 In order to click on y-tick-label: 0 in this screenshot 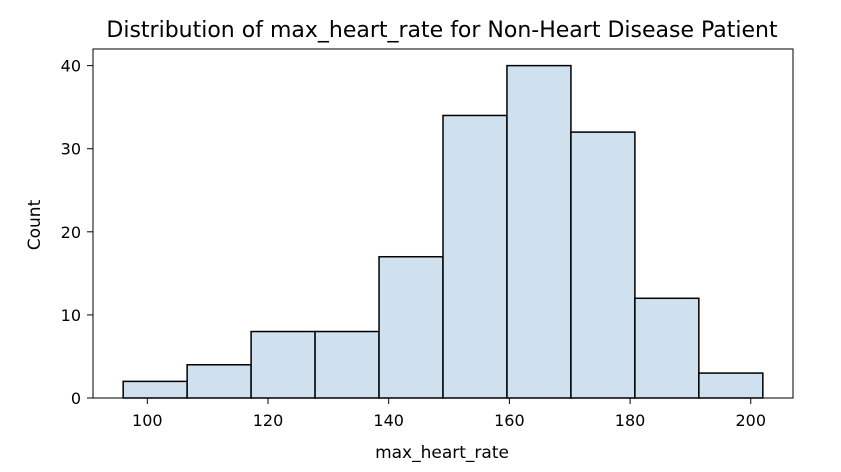, I will do `click(76, 398)`.